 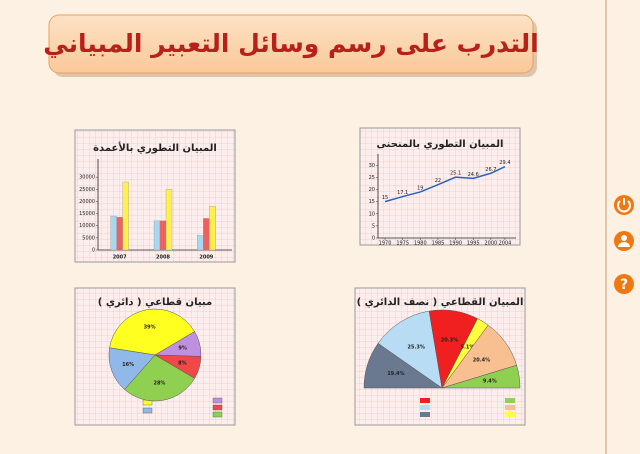 I want to click on slice-label: 19.4%, so click(x=395, y=374).